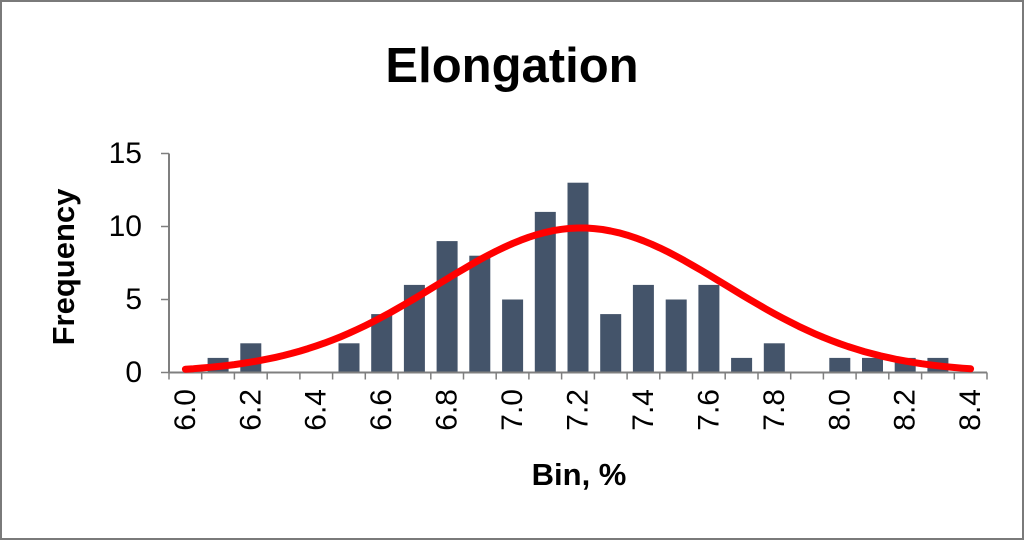  Describe the element at coordinates (316, 410) in the screenshot. I see `x-tick-label: 6.4` at that location.